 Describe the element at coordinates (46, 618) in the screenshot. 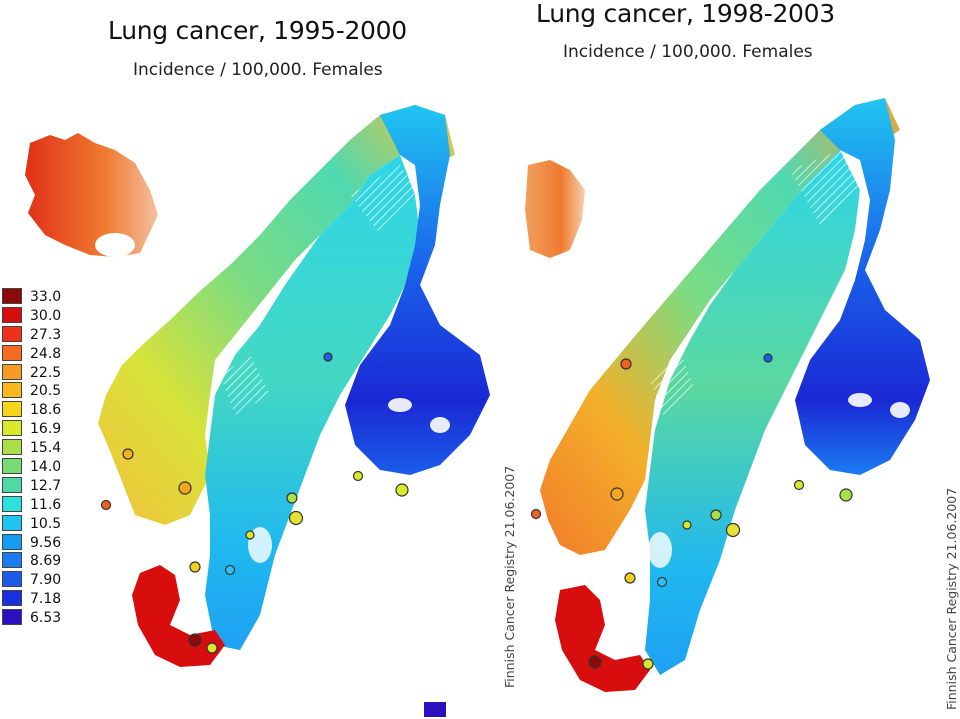

I see `legend-label: 6.53` at that location.